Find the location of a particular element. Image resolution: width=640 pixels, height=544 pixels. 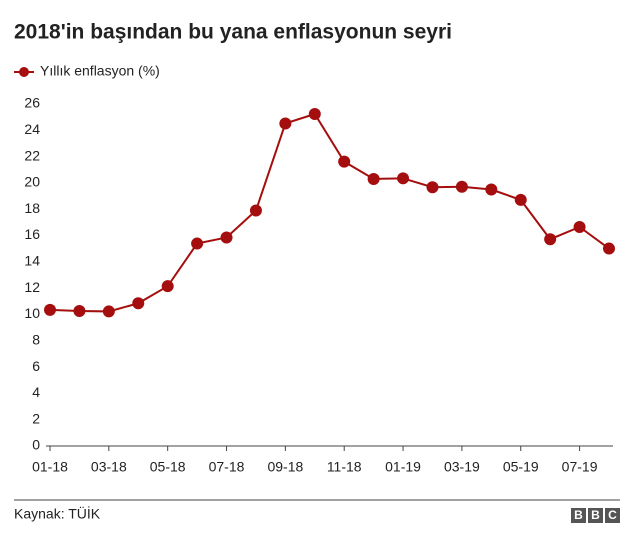

y-tick-label: 8 is located at coordinates (36, 339).